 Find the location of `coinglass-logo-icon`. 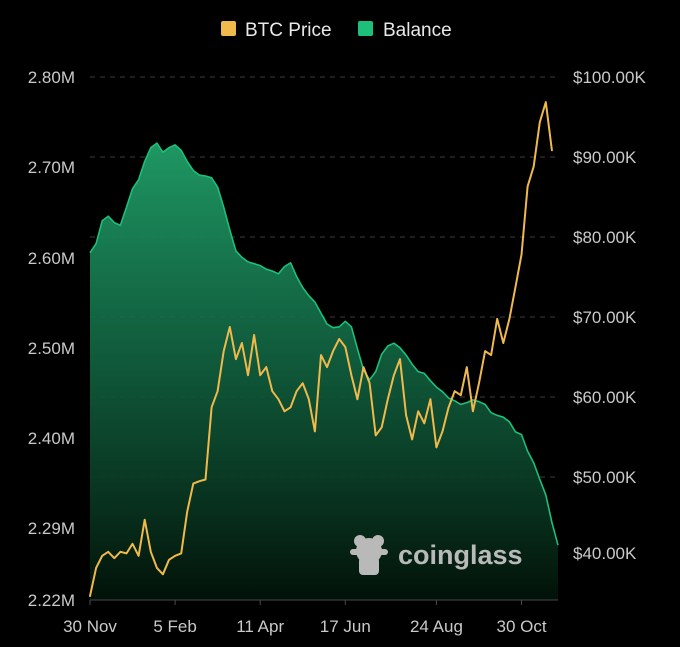

coinglass-logo-icon is located at coordinates (369, 555).